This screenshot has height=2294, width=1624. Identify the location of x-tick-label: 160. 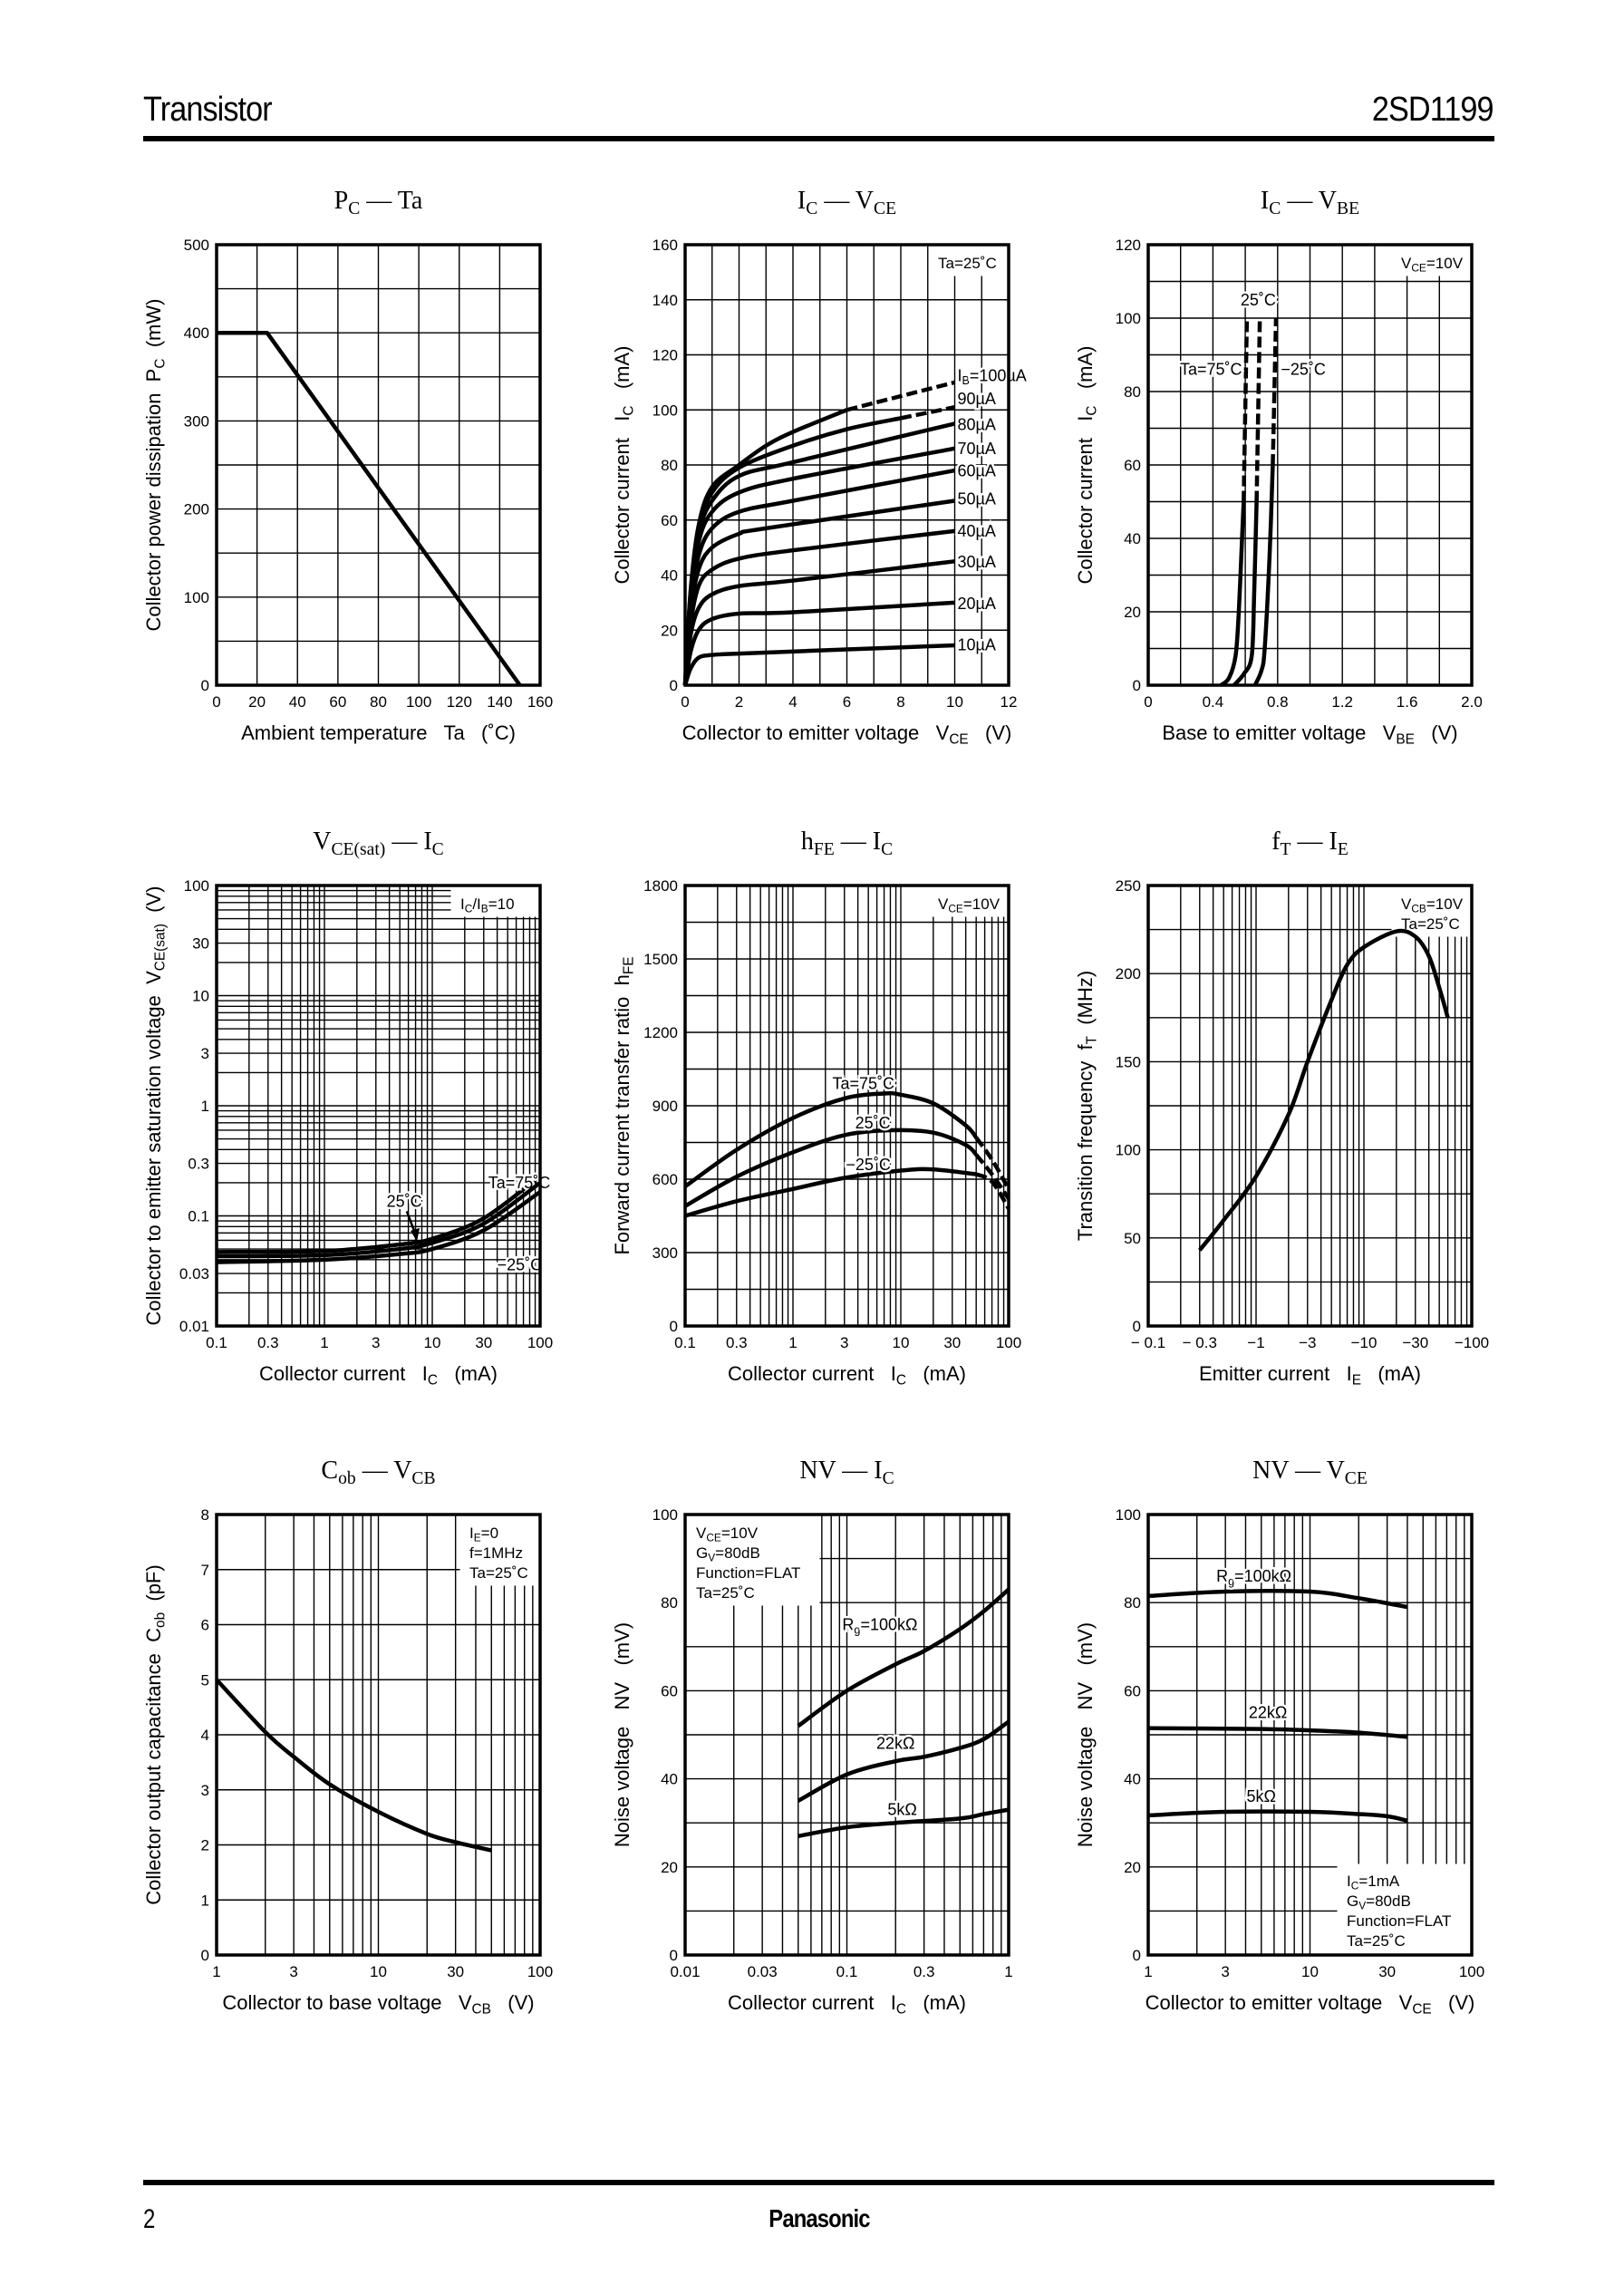
(540, 702).